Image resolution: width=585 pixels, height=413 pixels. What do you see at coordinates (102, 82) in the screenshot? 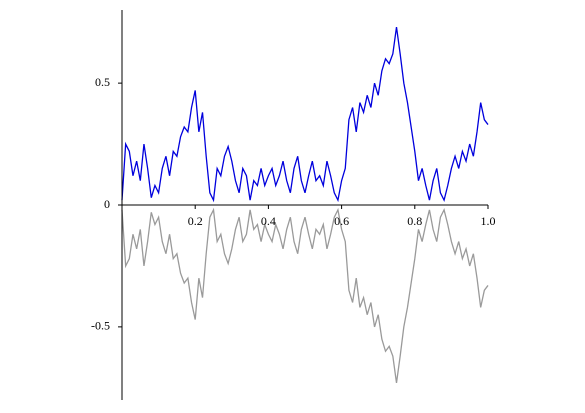
I see `y-tick-label: 0.5` at bounding box center [102, 82].